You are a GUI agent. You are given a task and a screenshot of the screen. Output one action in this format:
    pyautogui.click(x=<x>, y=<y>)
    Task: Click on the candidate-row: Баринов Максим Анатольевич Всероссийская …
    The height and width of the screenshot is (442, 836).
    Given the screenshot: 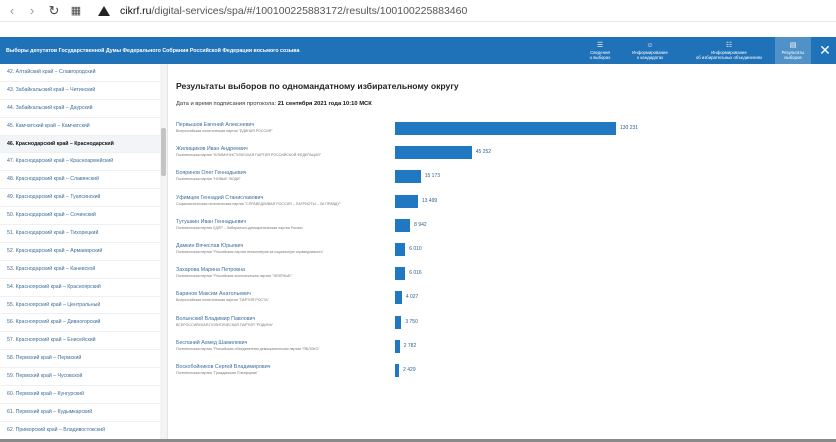 What is the action you would take?
    pyautogui.click(x=496, y=301)
    